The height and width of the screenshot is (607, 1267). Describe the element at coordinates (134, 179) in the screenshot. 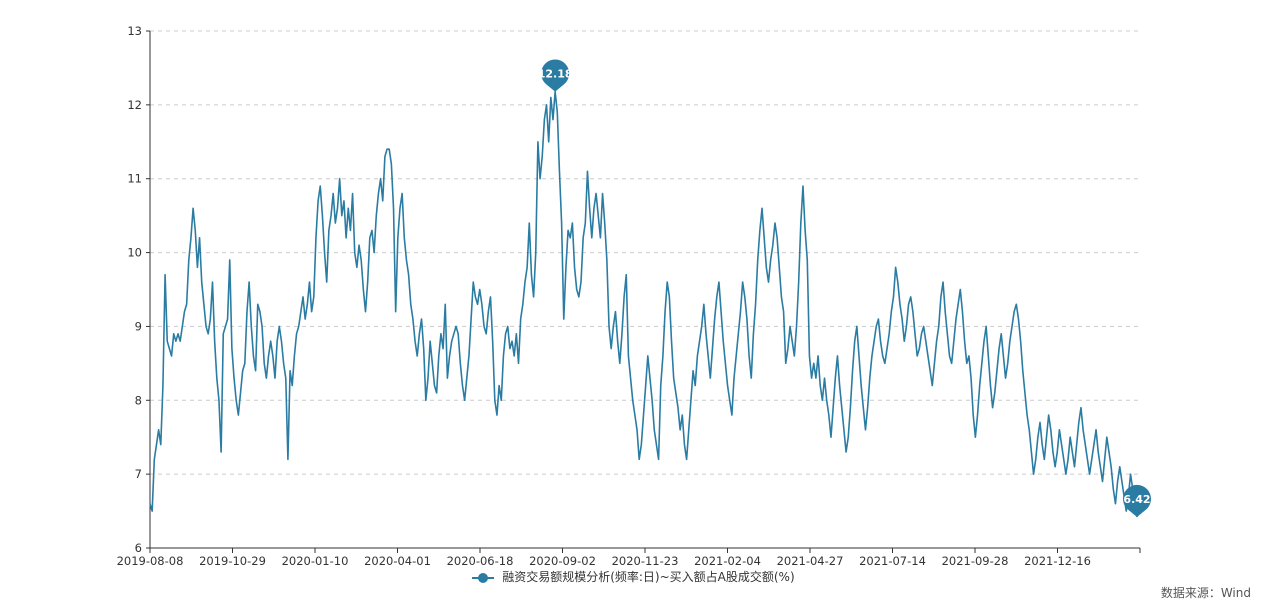

I see `y-tick-label-11: 11` at that location.